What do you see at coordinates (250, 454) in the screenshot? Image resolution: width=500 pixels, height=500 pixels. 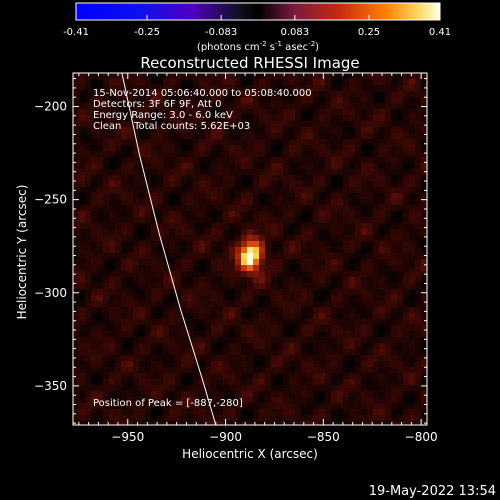 I see `x-axis-title: Heliocentric X (arcsec)` at bounding box center [250, 454].